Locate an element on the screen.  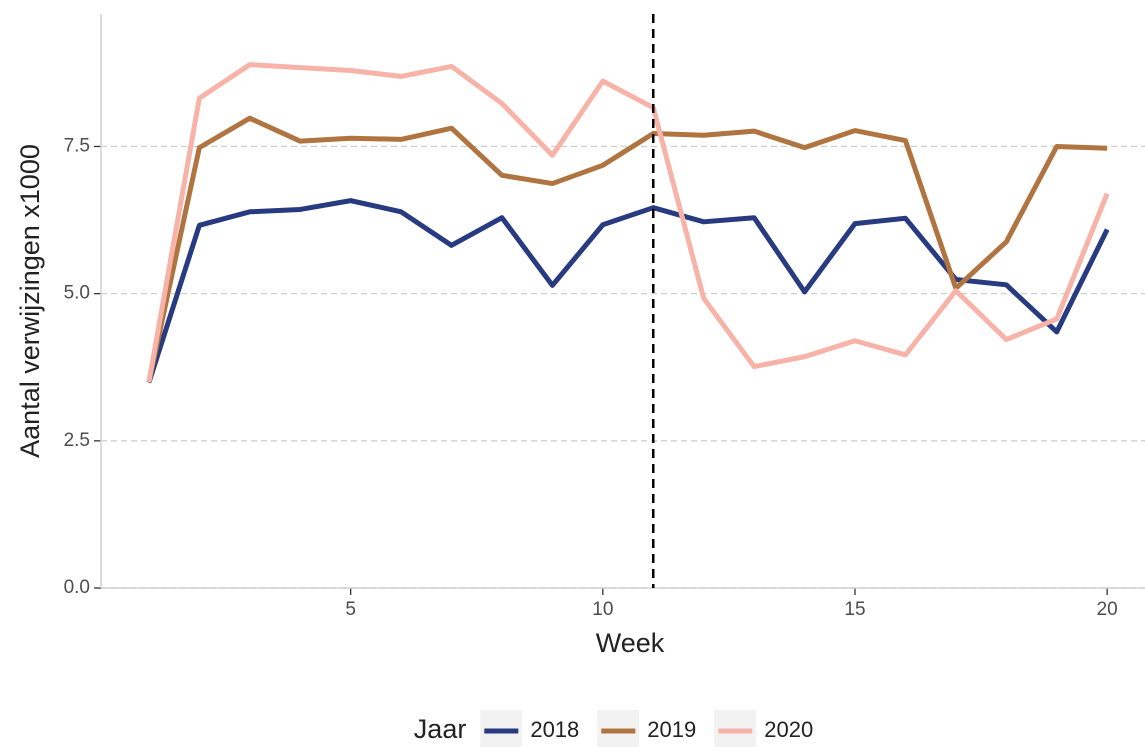
legend-label: 2018 is located at coordinates (554, 729).